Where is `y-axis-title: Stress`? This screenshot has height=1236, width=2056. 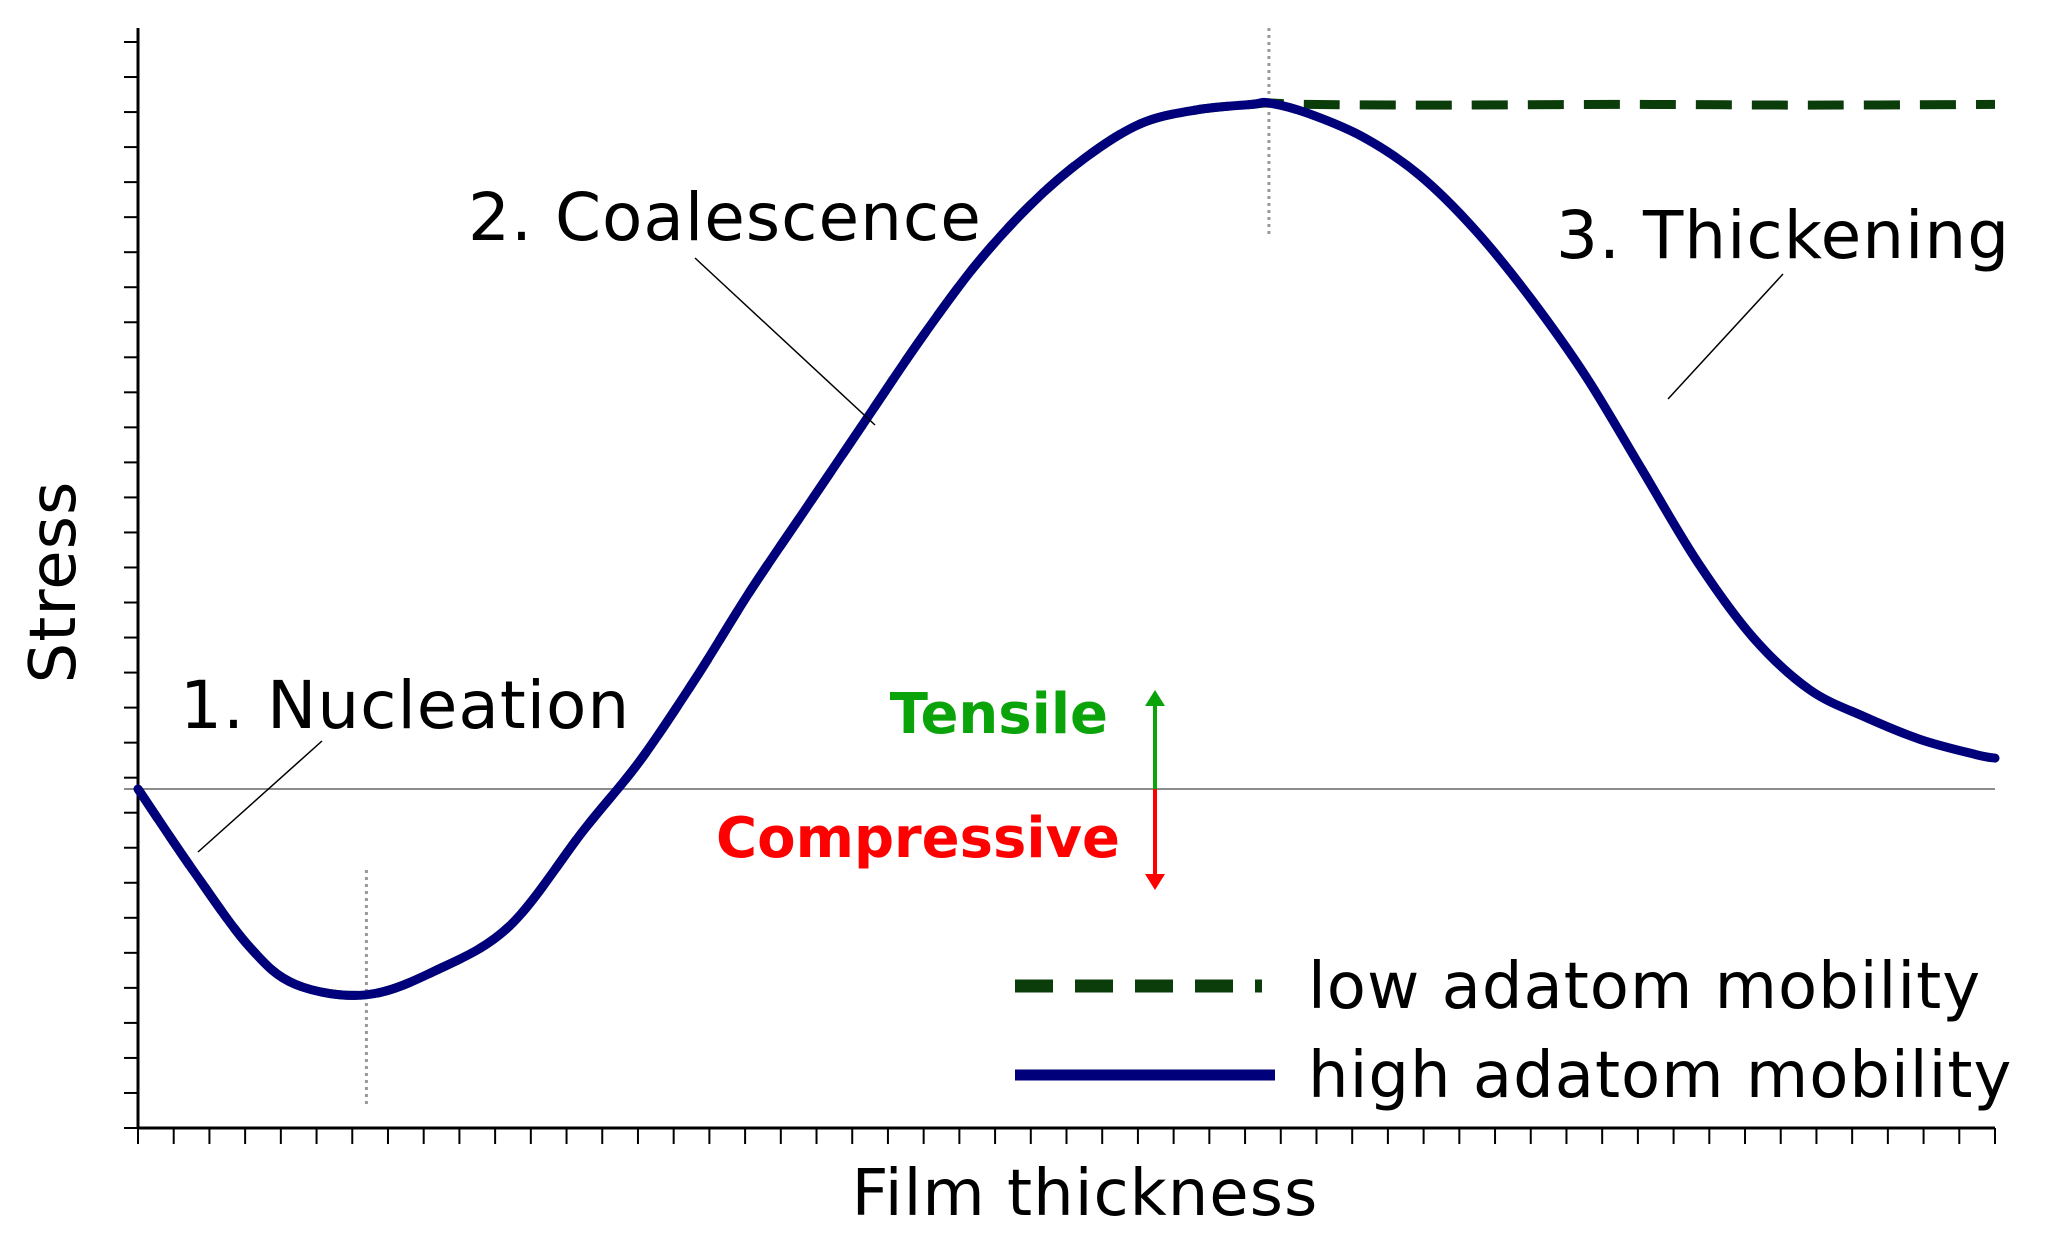 y-axis-title: Stress is located at coordinates (54, 582).